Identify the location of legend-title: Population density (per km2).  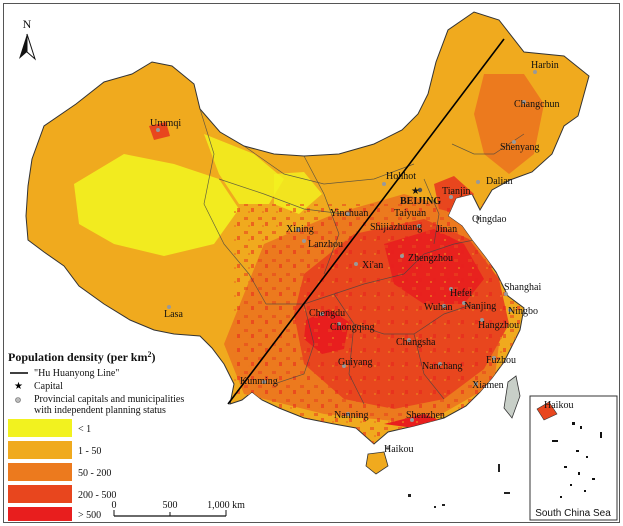
(81, 357).